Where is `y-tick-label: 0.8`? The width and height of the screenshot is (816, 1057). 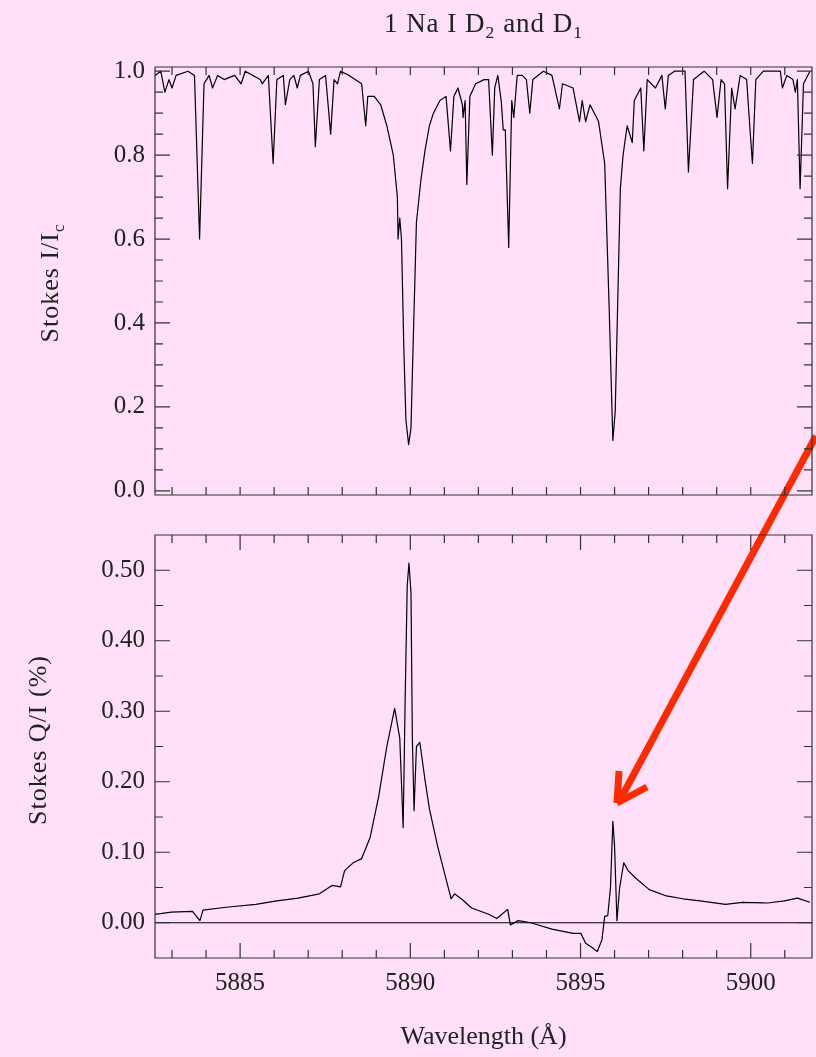 y-tick-label: 0.8 is located at coordinates (129, 153).